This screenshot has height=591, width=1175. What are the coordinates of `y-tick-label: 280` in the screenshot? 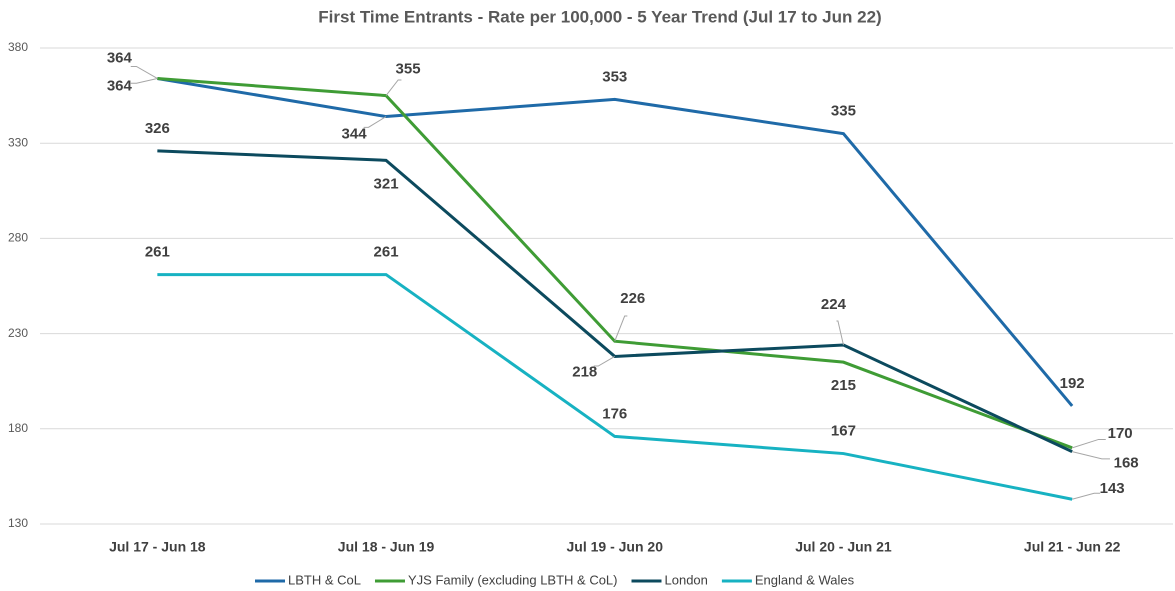 It's located at (18, 238).